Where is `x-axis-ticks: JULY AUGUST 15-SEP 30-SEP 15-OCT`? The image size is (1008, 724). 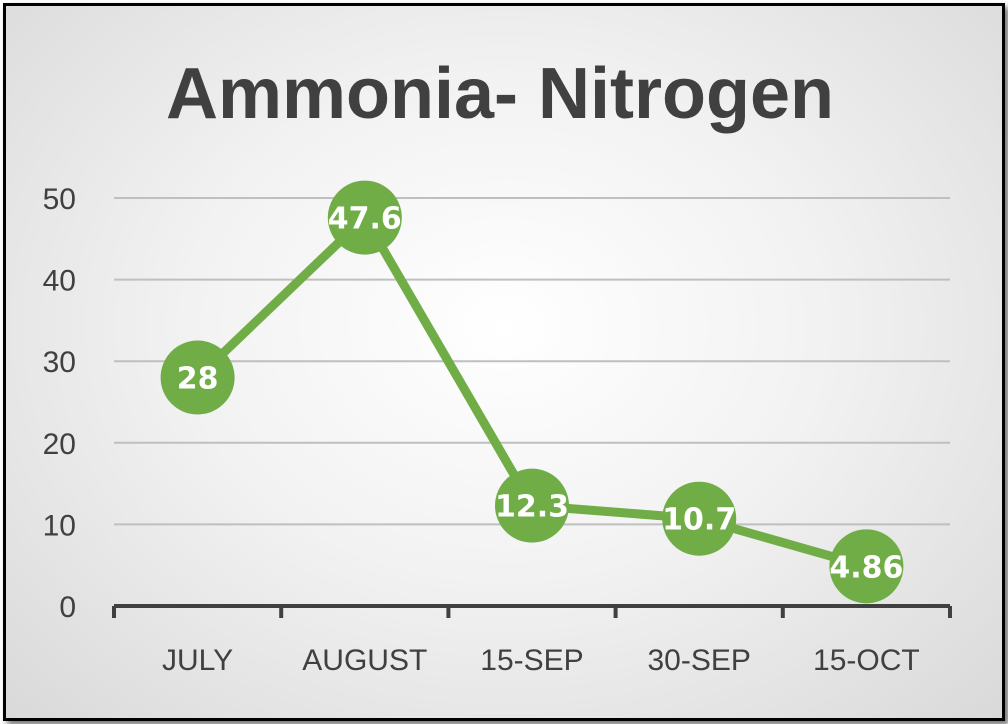 x-axis-ticks: JULY AUGUST 15-SEP 30-SEP 15-OCT is located at coordinates (541, 660).